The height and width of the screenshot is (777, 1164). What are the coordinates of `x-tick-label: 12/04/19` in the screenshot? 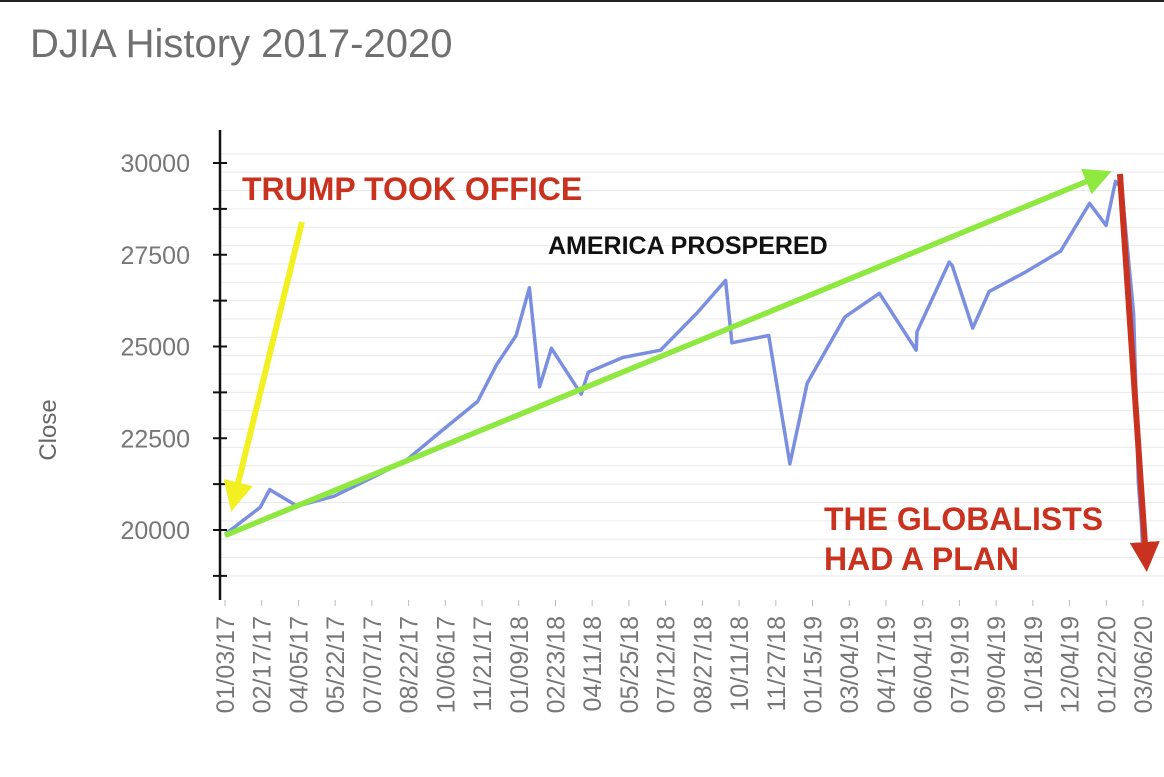 It's located at (1071, 664).